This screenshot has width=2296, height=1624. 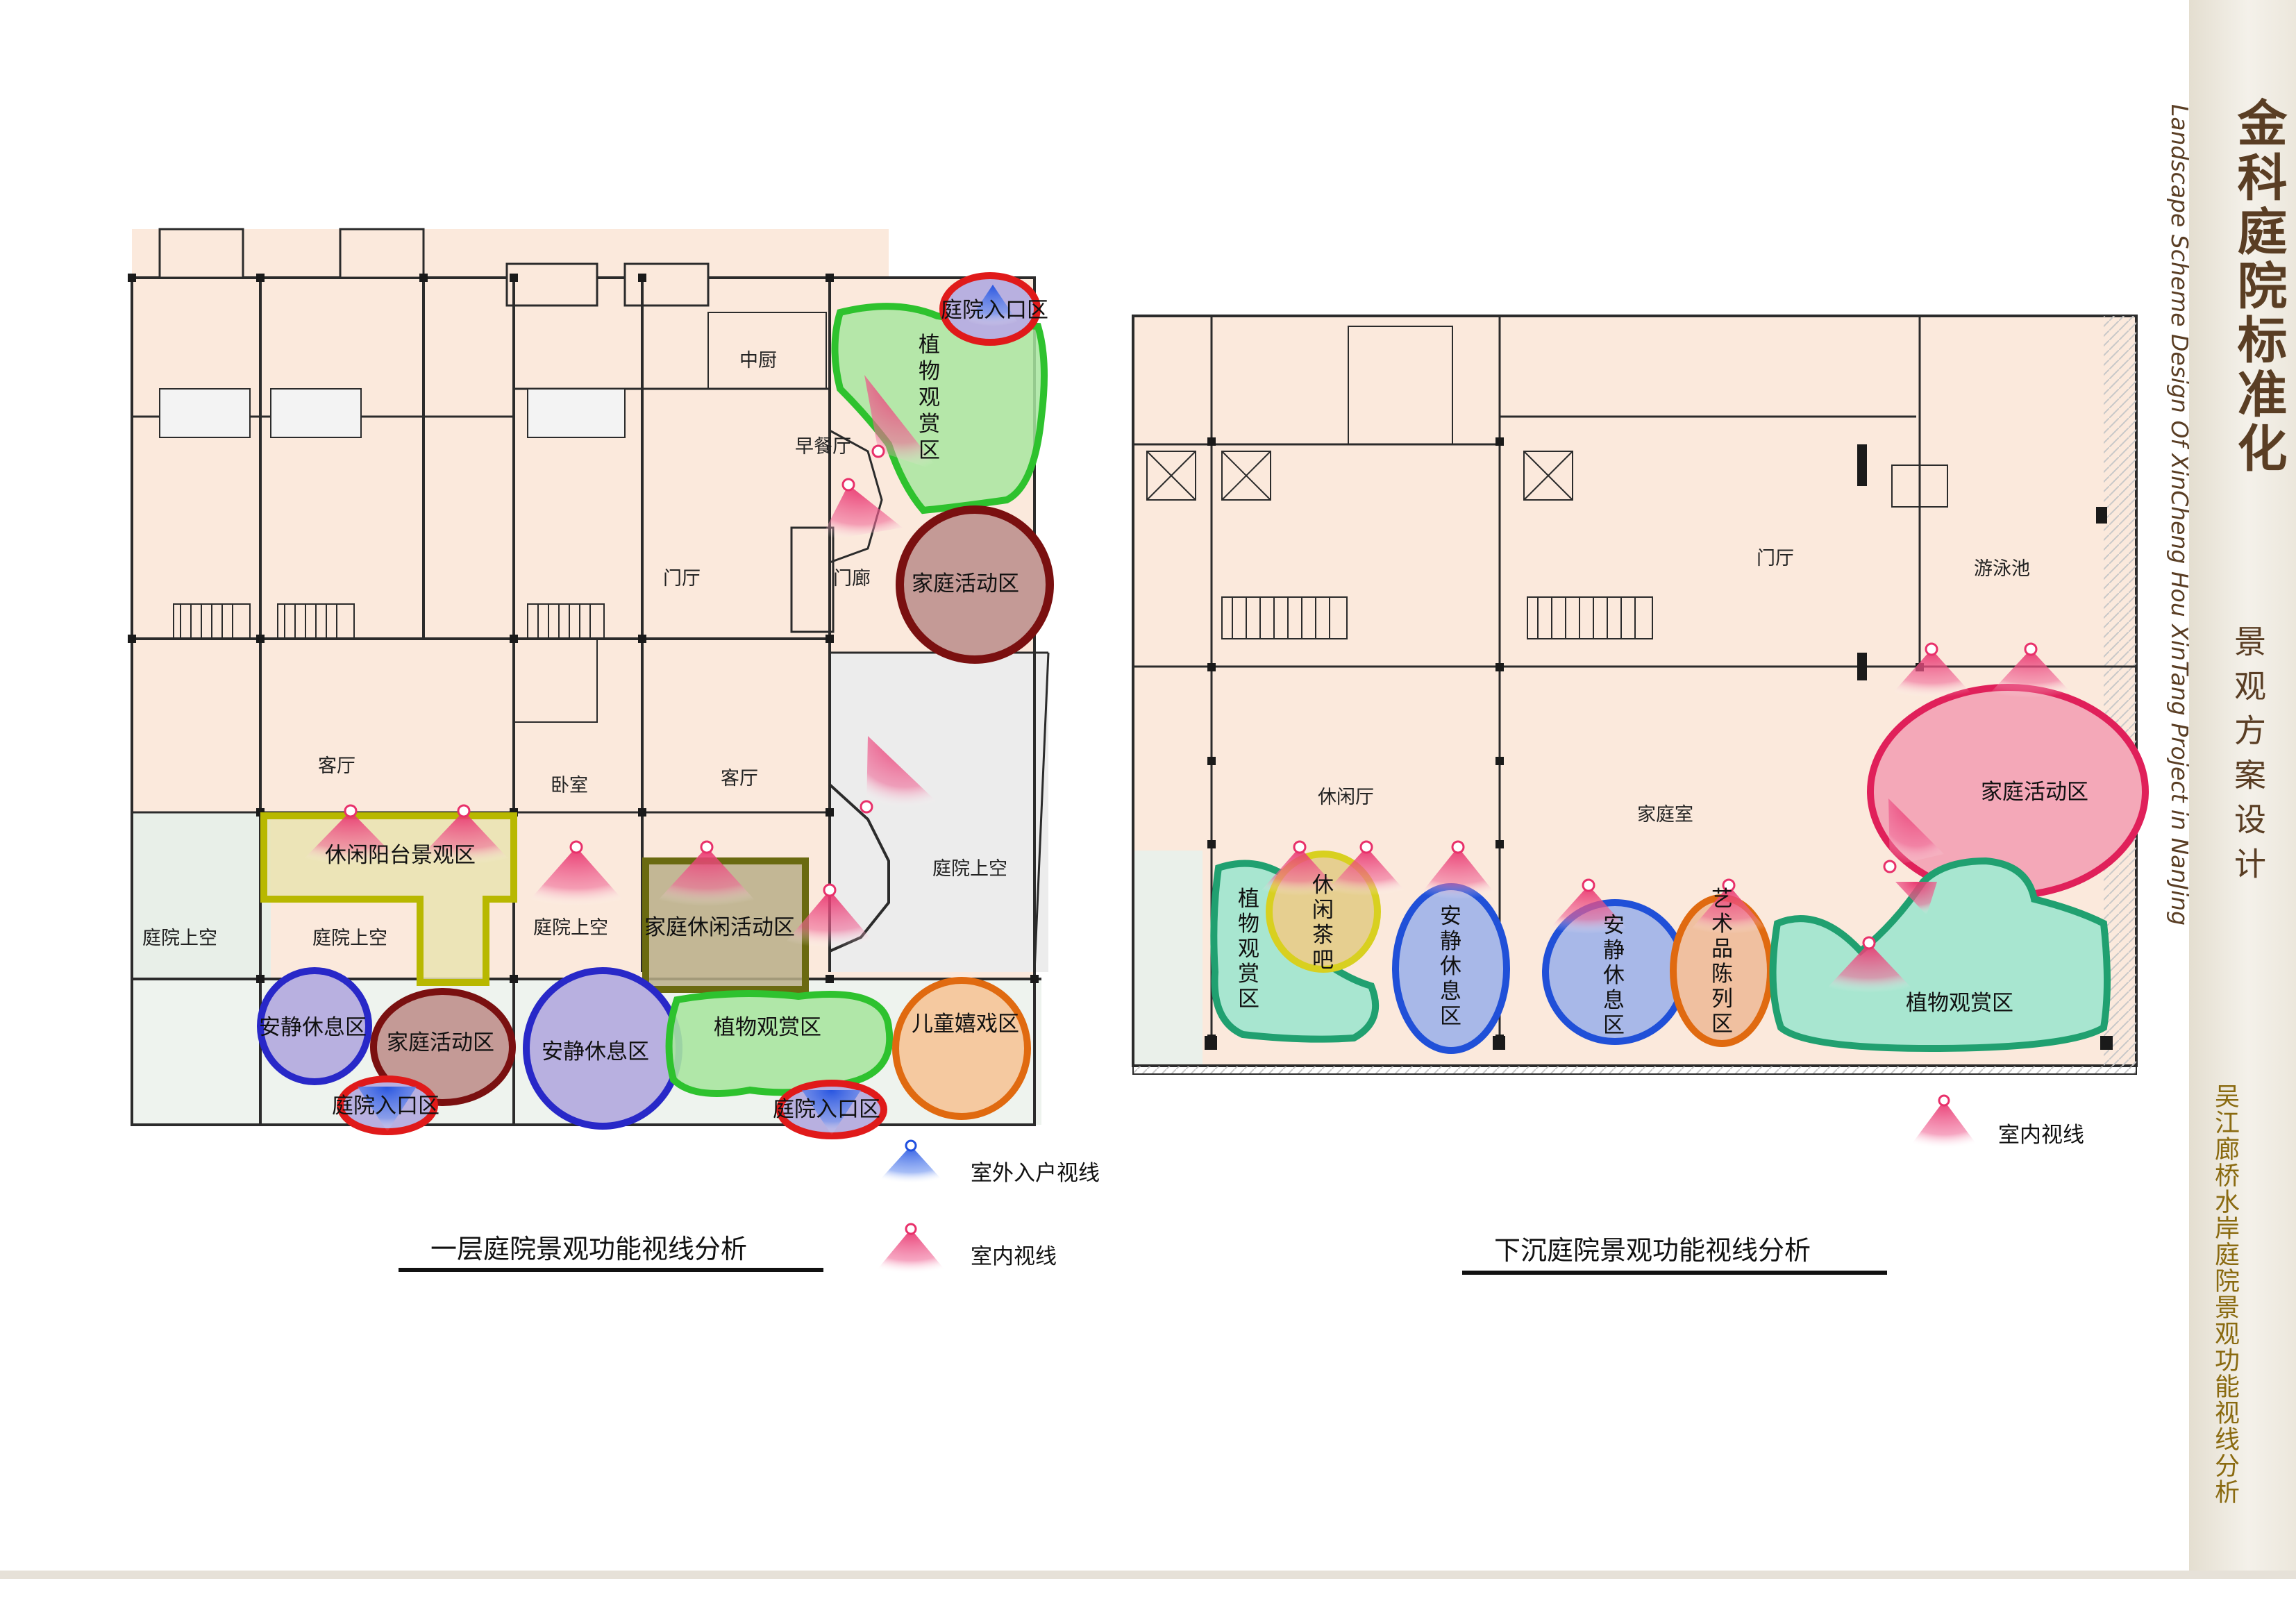 What do you see at coordinates (313, 1027) in the screenshot?
I see `zone-quiet-a: 安静休息区` at bounding box center [313, 1027].